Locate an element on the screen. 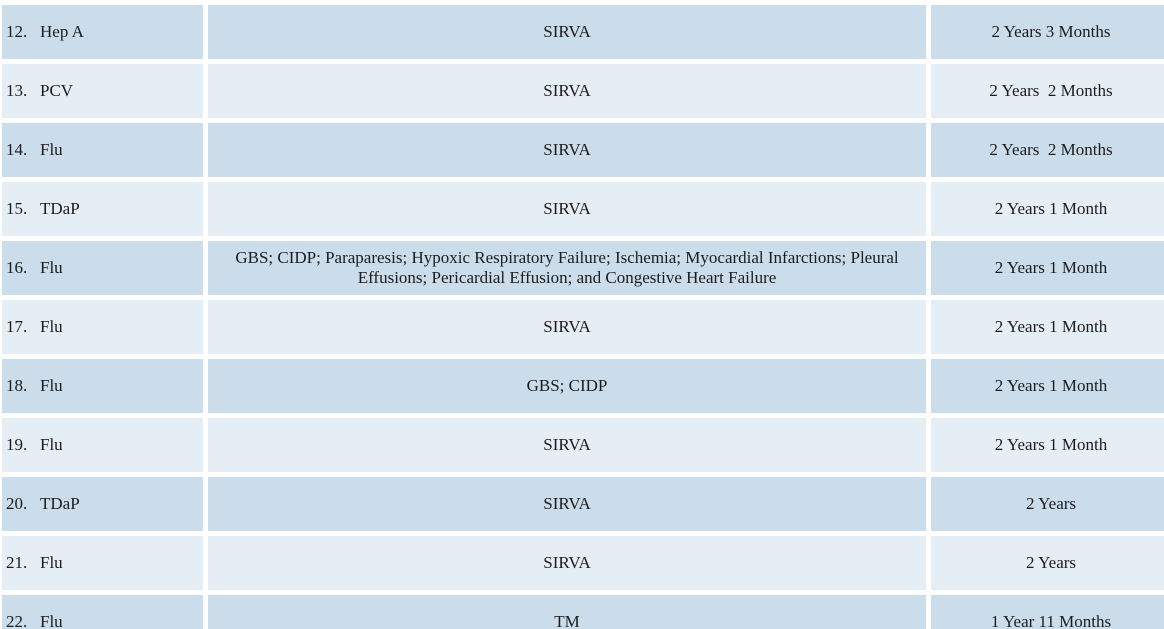 The width and height of the screenshot is (1164, 629). duration-cell: 2 Years 3 Months is located at coordinates (1047, 32).